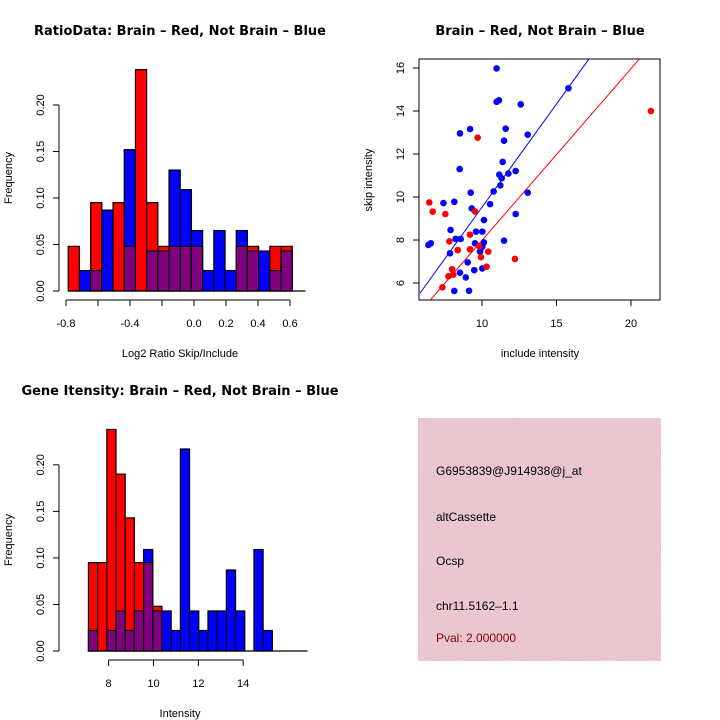 The width and height of the screenshot is (720, 720). What do you see at coordinates (180, 354) in the screenshot?
I see `ratio-histogram-xlabel: Log2 Ratio Skip/Include` at bounding box center [180, 354].